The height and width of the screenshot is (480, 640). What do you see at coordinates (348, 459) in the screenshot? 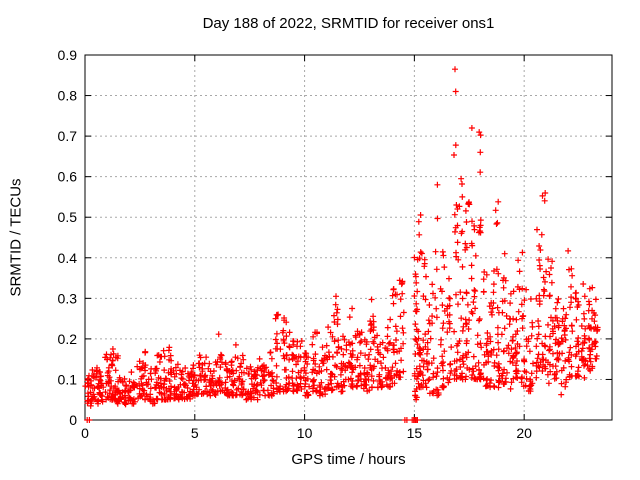
I see `x-axis-label: GPS time / hours` at bounding box center [348, 459].